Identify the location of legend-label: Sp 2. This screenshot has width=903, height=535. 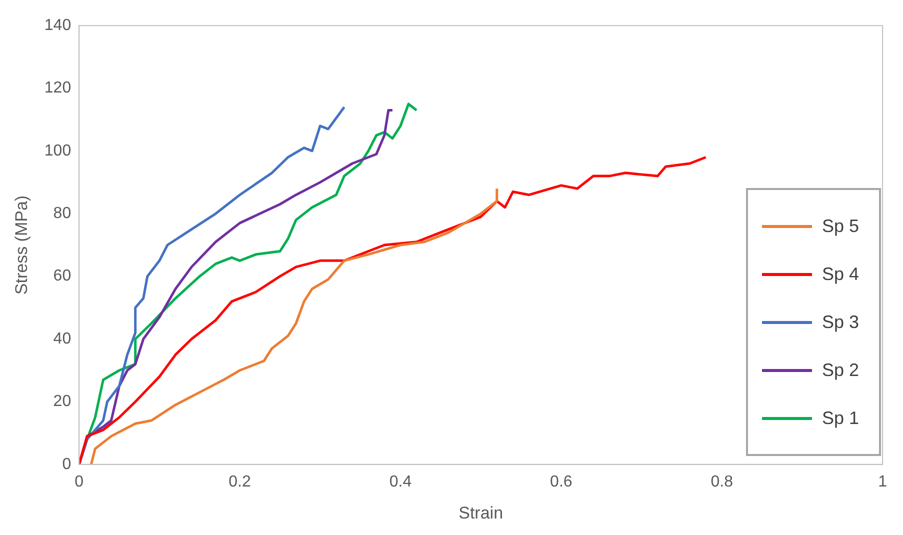
(840, 370).